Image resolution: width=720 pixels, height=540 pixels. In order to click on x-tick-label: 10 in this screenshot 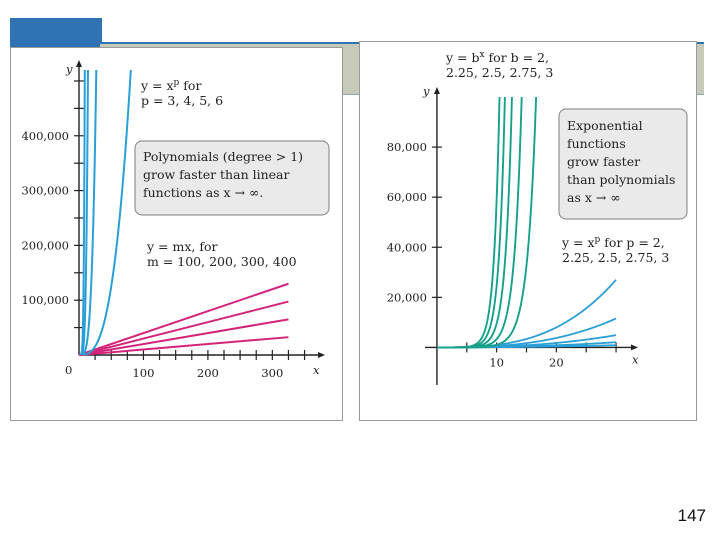, I will do `click(496, 362)`.